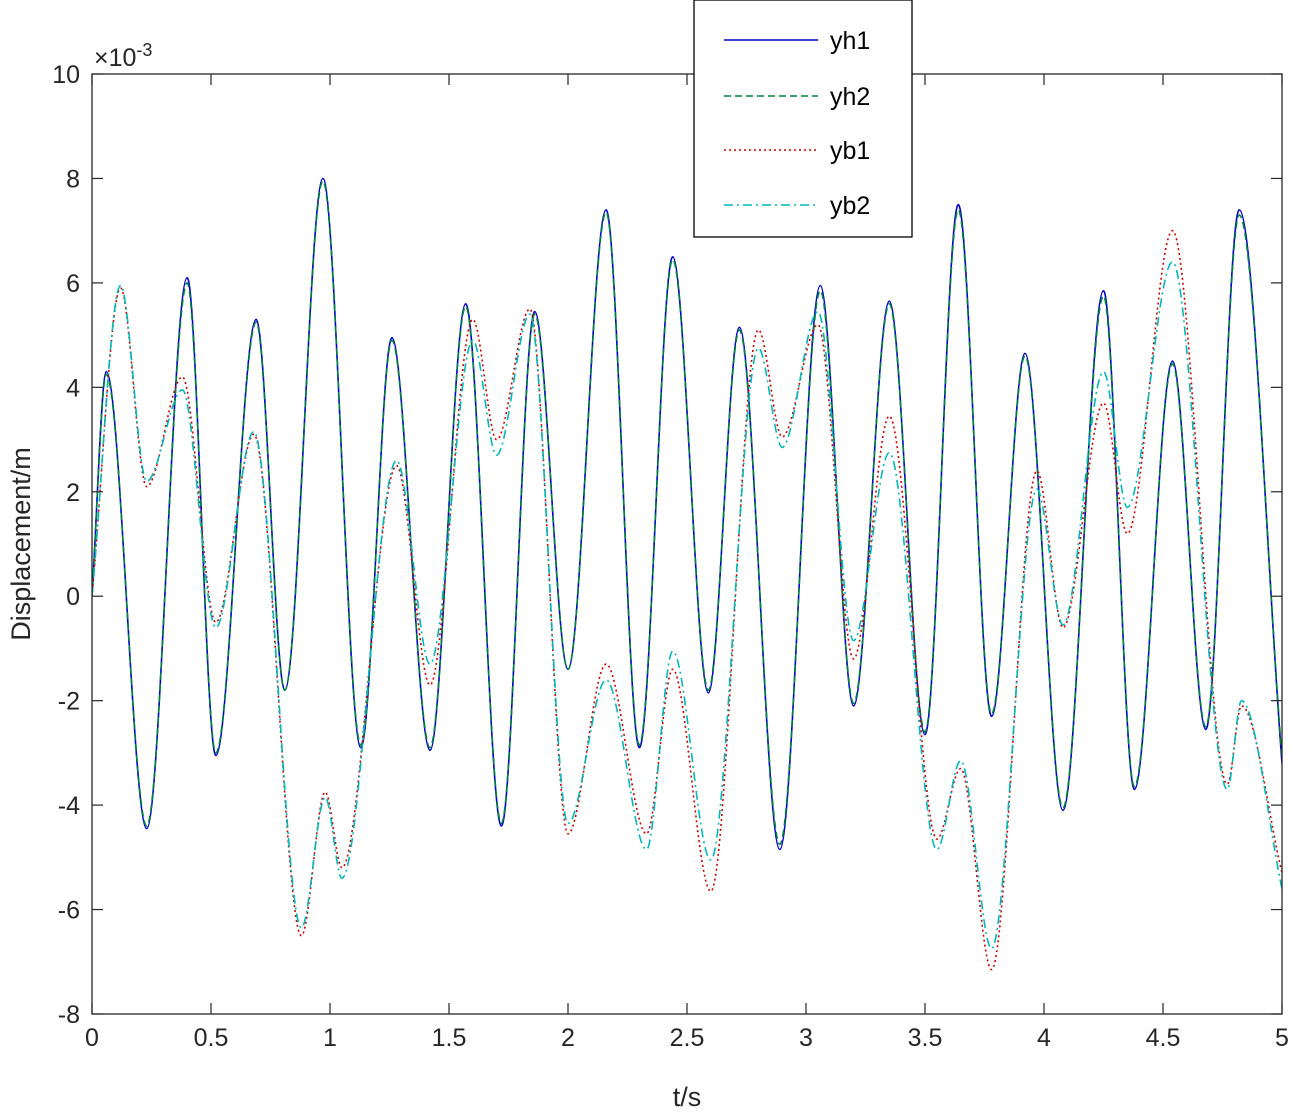 Image resolution: width=1295 pixels, height=1112 pixels. I want to click on x-tick-label: 4, so click(1044, 1038).